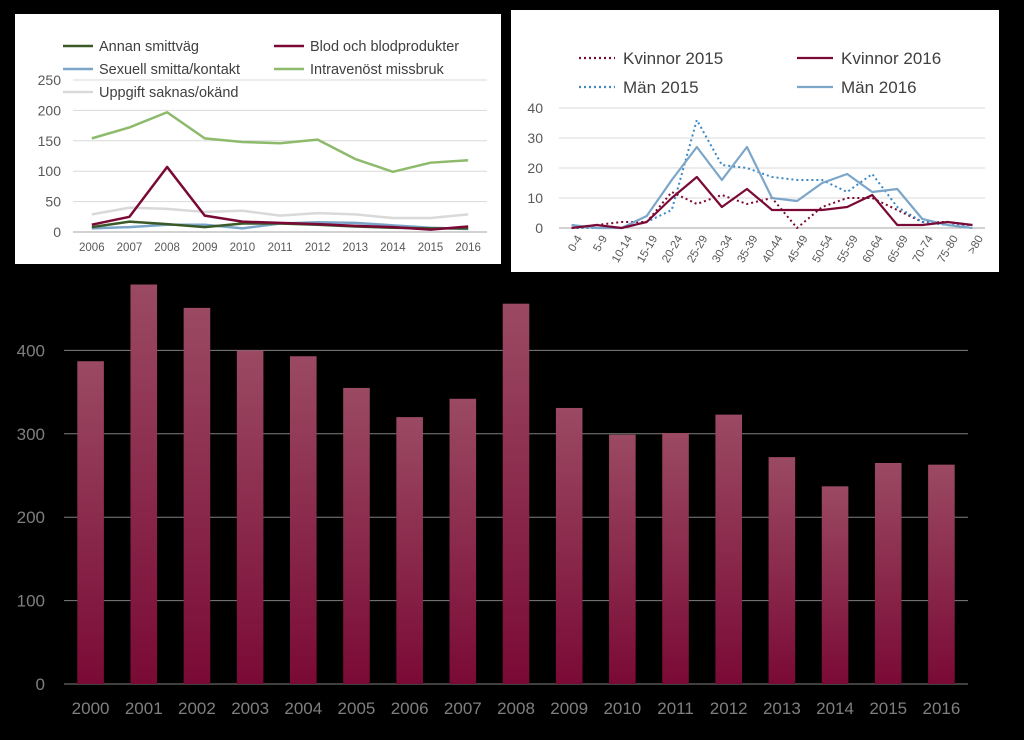  Describe the element at coordinates (622, 249) in the screenshot. I see `x-tick-label: 10-14` at that location.